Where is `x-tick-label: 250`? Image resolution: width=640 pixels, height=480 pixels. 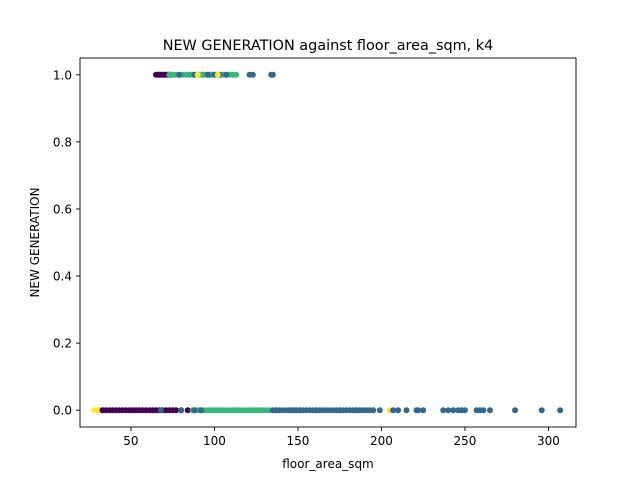
x-tick-label: 250 is located at coordinates (464, 441).